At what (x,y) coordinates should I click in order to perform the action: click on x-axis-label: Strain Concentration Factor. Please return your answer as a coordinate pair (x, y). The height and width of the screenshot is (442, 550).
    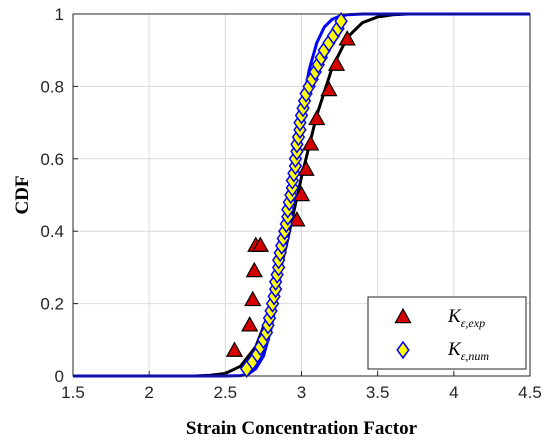
    Looking at the image, I should click on (302, 428).